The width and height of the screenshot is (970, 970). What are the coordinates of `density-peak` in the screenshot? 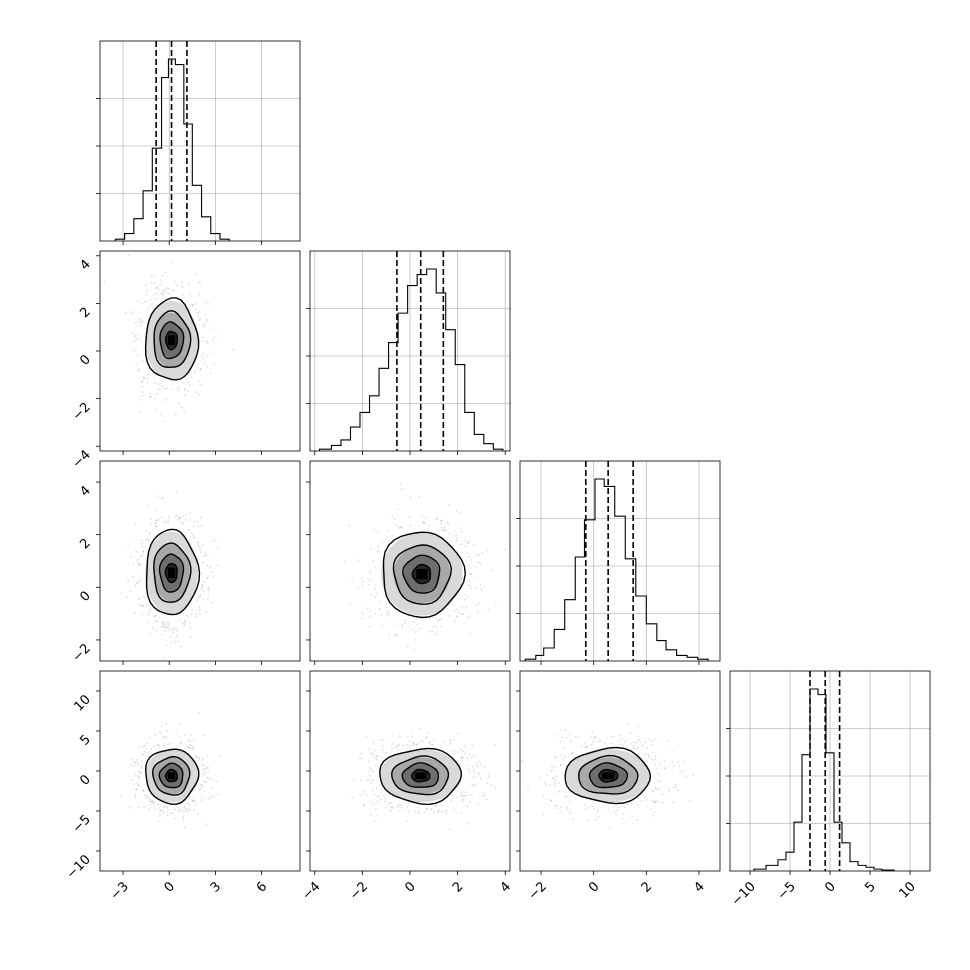 It's located at (171, 573).